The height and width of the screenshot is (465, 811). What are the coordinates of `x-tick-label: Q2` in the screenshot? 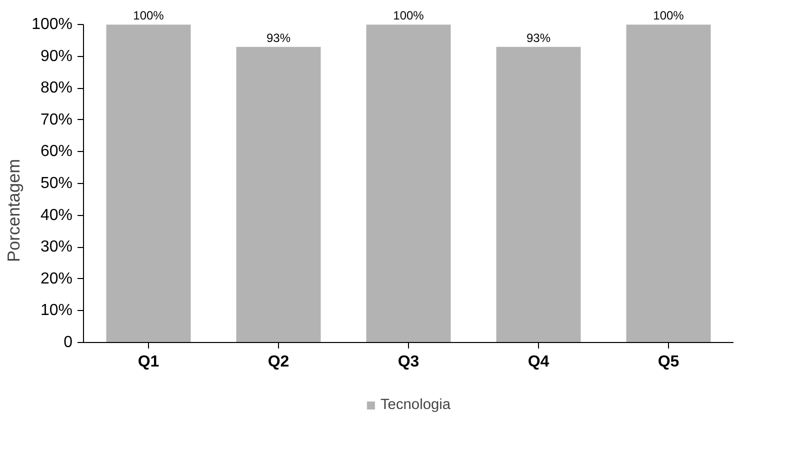 It's located at (279, 361).